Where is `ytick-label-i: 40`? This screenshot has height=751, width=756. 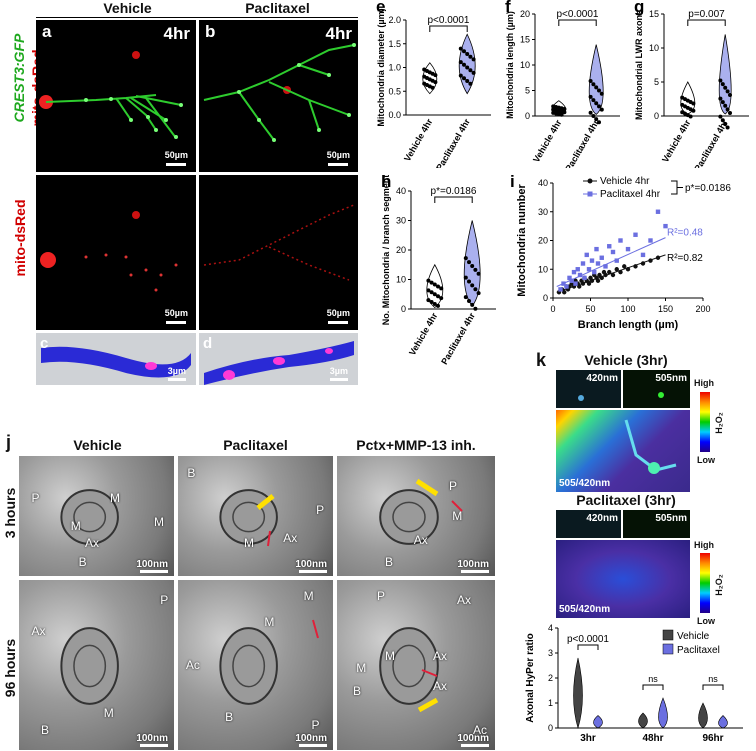 ytick-label-i: 40 is located at coordinates (543, 183).